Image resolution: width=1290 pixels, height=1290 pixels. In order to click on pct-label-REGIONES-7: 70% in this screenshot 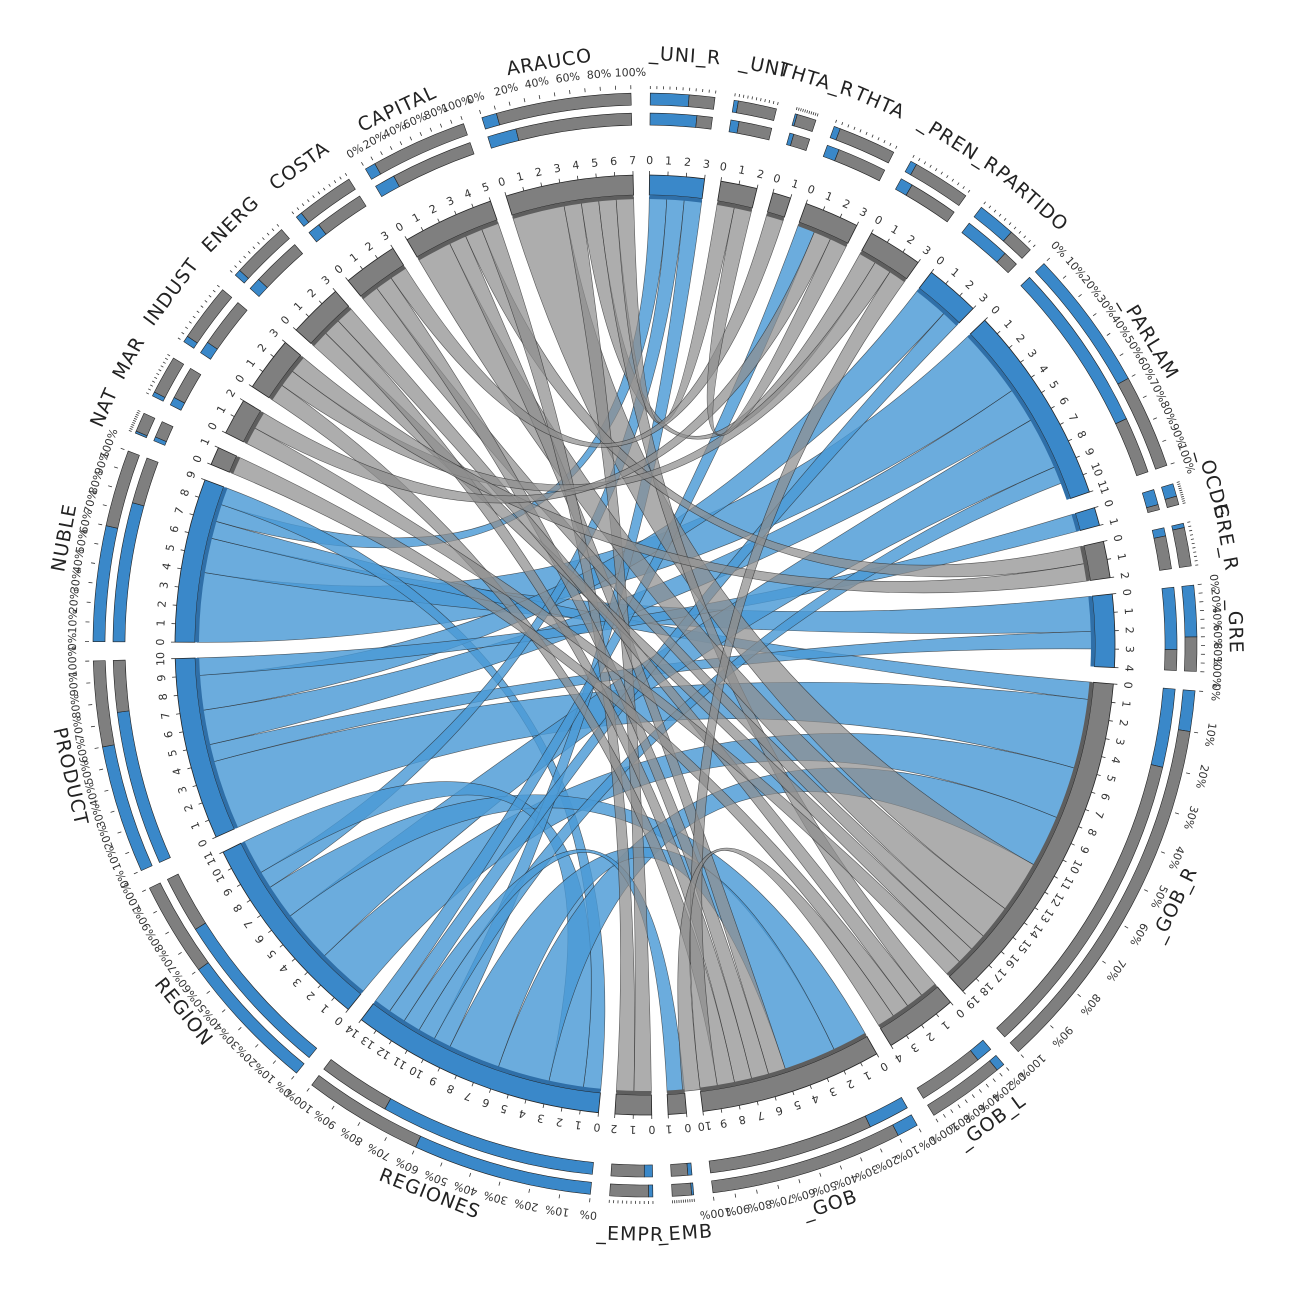, I will do `click(379, 1151)`.